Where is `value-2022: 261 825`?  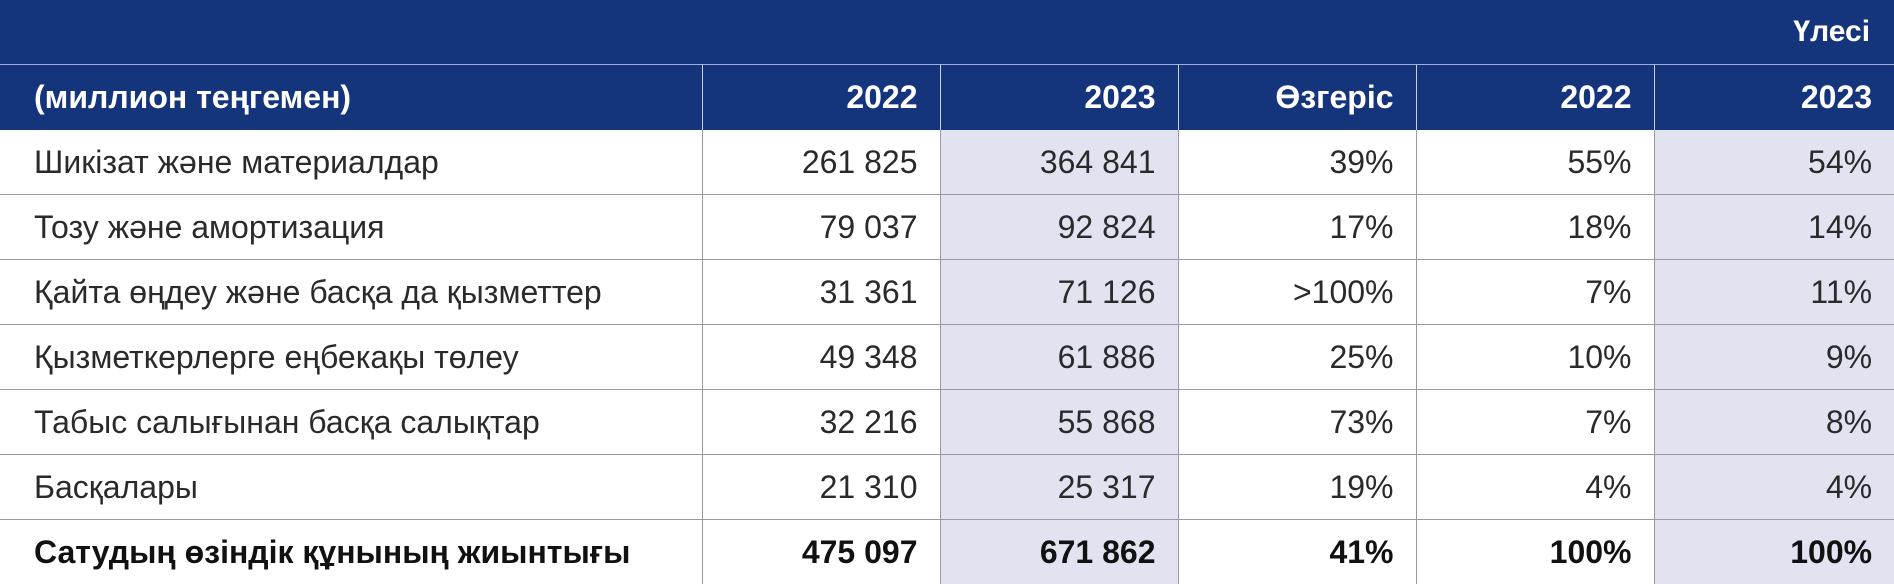 value-2022: 261 825 is located at coordinates (821, 162).